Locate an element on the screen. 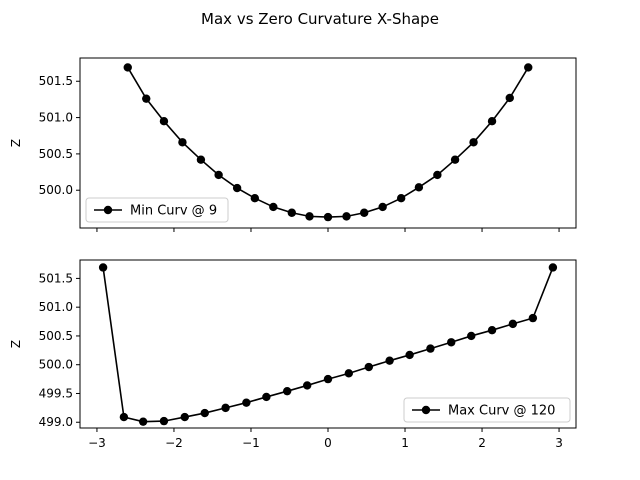 The width and height of the screenshot is (640, 480). x-tick-label: 0 is located at coordinates (328, 443).